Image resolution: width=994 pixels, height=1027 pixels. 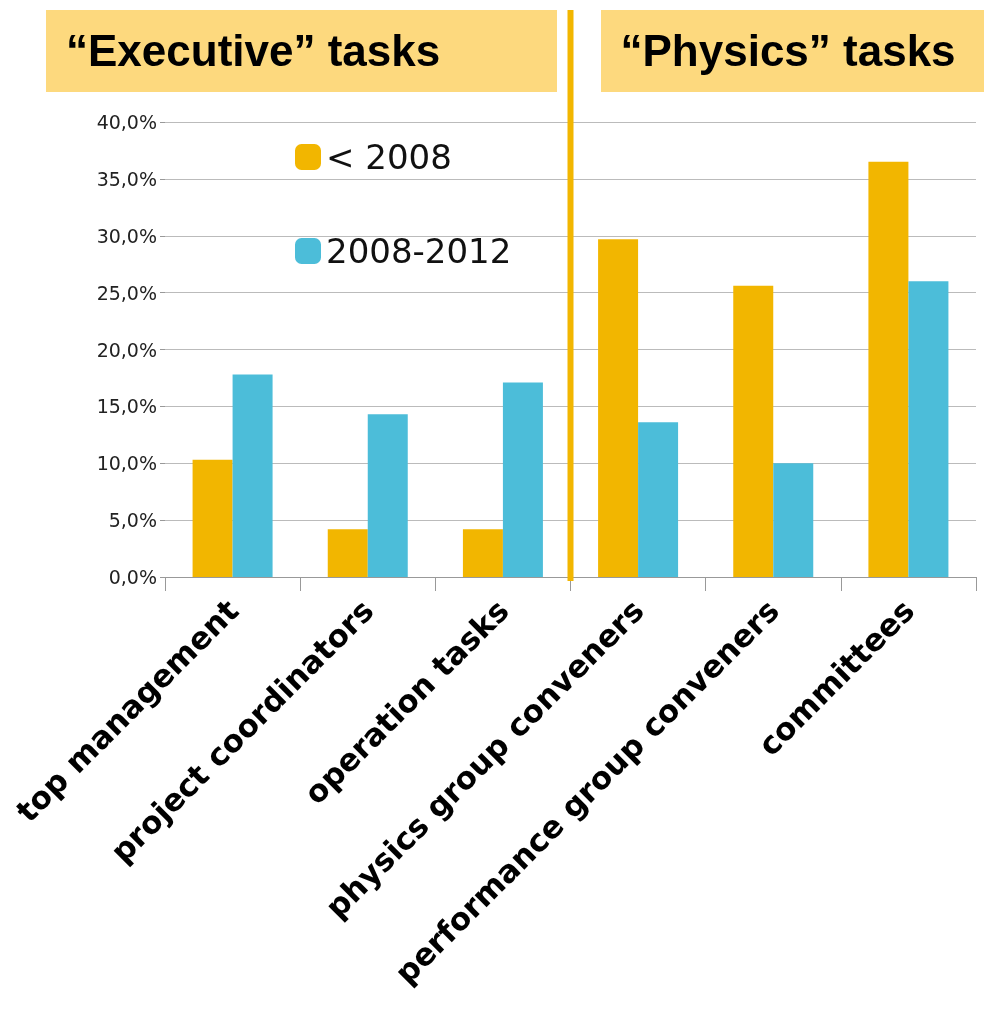 I want to click on legend-label: 2008-2012, so click(x=419, y=251).